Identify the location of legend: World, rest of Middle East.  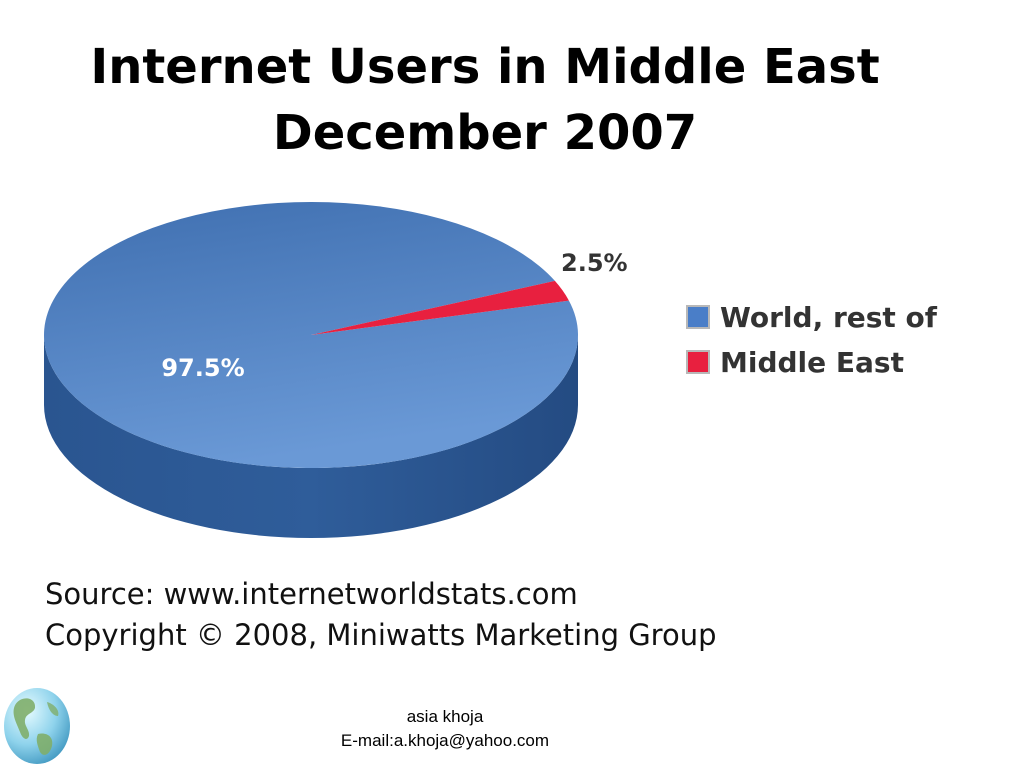
(811, 345).